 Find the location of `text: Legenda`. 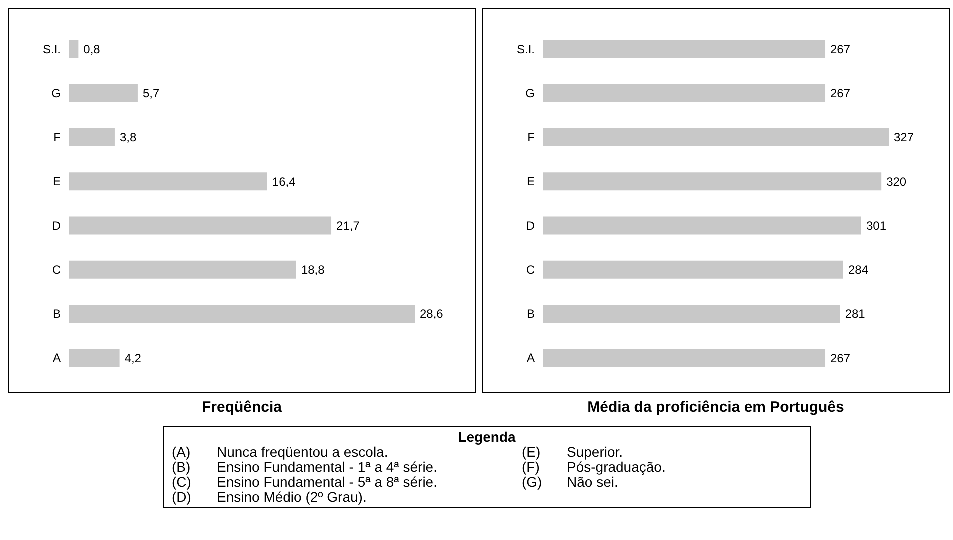

text: Legenda is located at coordinates (487, 437).